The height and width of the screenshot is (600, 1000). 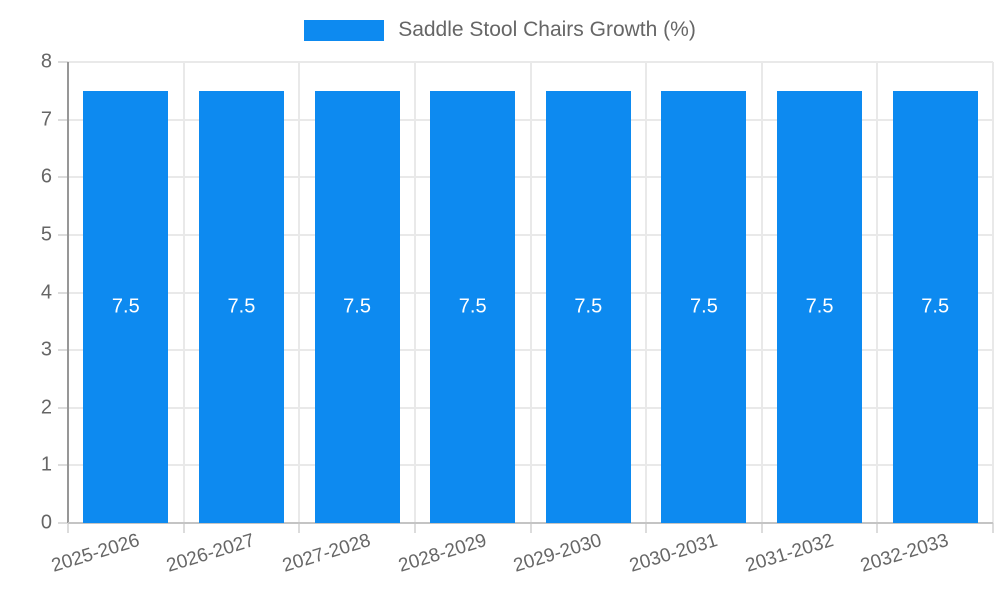 I want to click on bar-2028-2029: 7.5, so click(x=473, y=306).